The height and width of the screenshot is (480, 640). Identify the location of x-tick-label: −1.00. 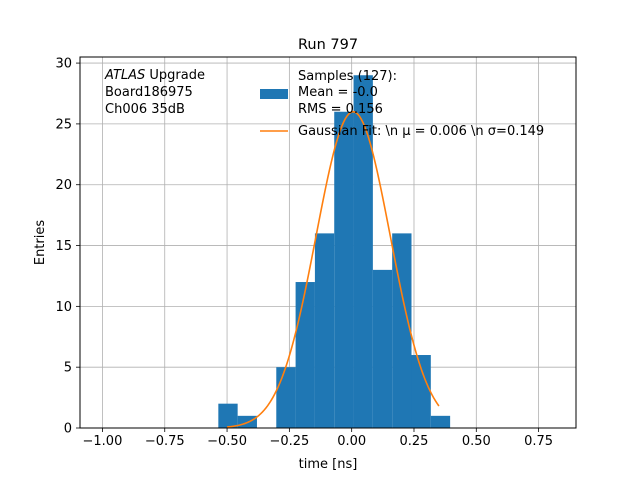
(103, 441).